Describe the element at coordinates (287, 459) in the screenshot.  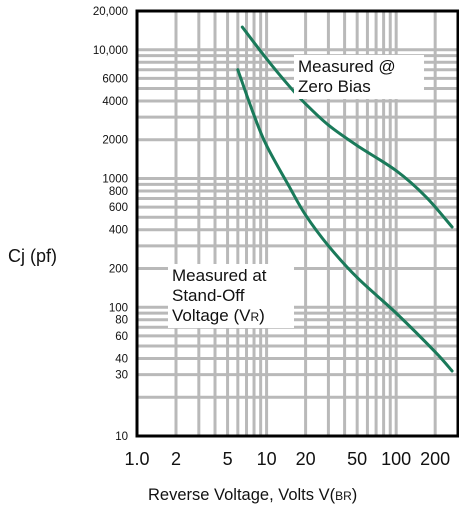
I see `x-tick-labels: 1.0 2 5 10 20 50 100 200` at that location.